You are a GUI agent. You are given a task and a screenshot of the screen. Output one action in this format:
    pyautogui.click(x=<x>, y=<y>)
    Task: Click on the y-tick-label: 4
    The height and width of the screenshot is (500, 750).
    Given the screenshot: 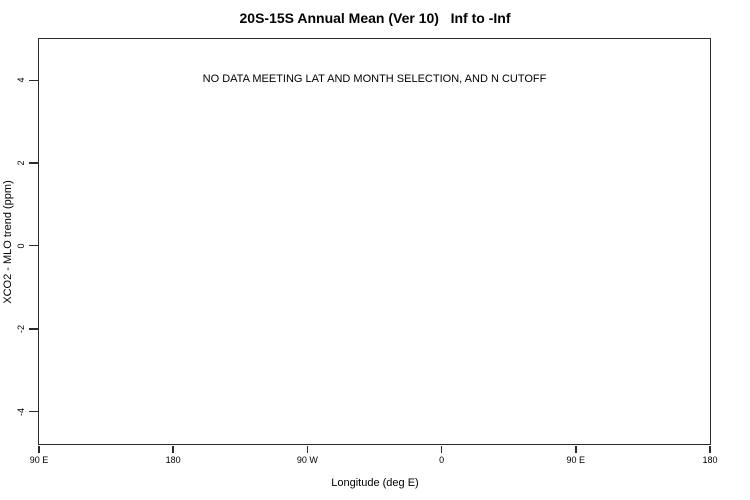 What is the action you would take?
    pyautogui.click(x=21, y=80)
    